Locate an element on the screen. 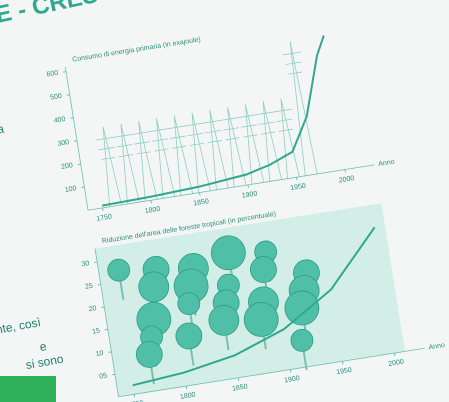 The image size is (449, 402). y-tick-label: 600 is located at coordinates (52, 74).